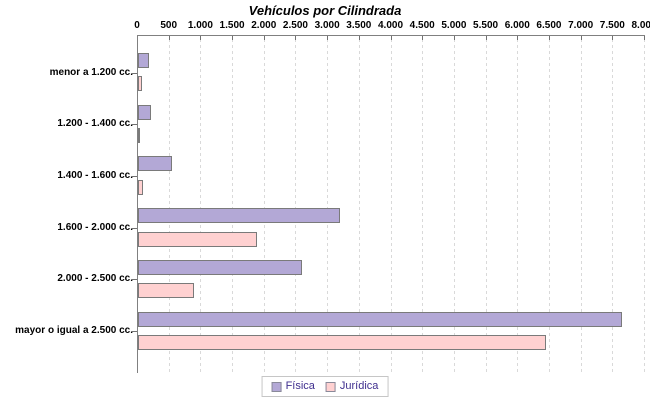  Describe the element at coordinates (549, 25) in the screenshot. I see `x-axis-tick-label: 6.500` at that location.